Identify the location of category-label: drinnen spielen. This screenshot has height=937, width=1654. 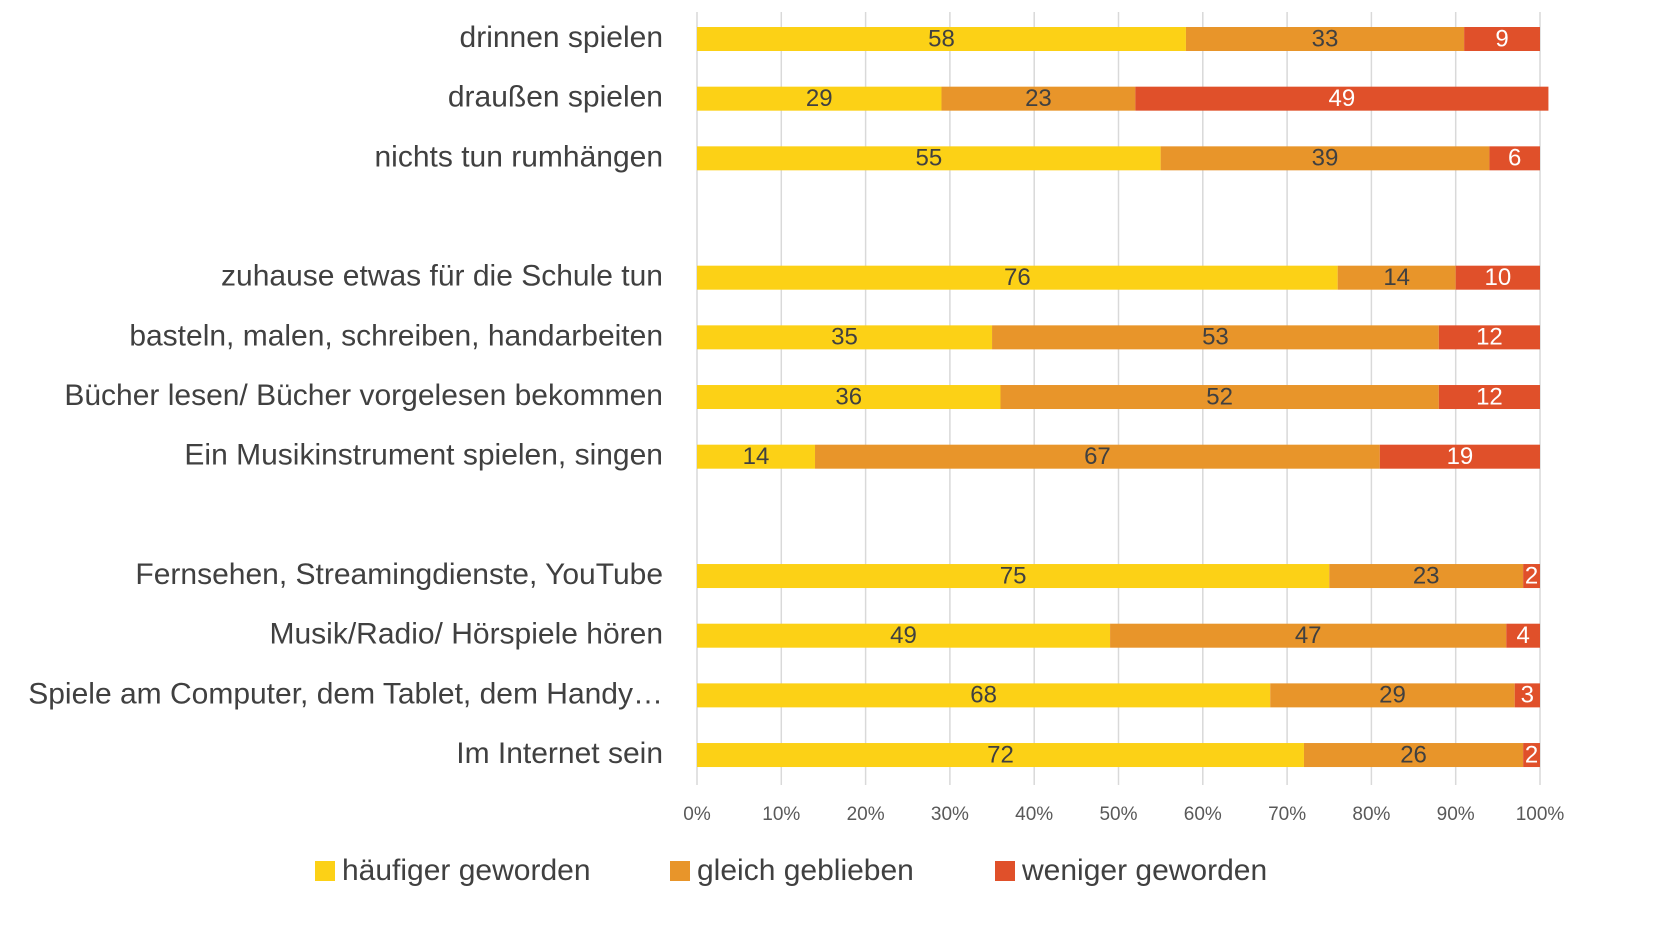
(561, 37).